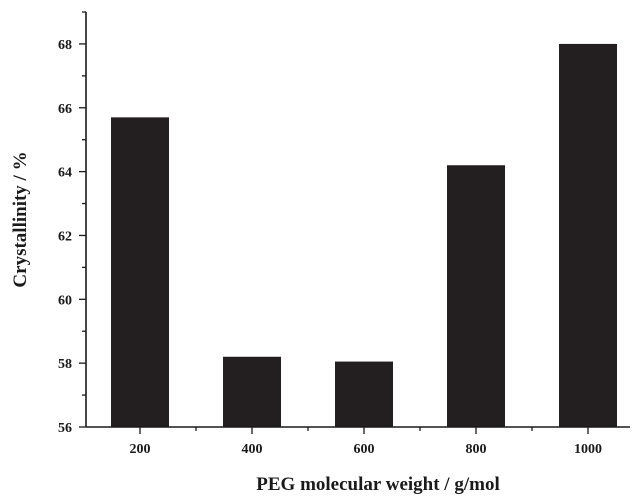 The image size is (638, 498). What do you see at coordinates (65, 45) in the screenshot?
I see `y-tick-label: 68` at bounding box center [65, 45].